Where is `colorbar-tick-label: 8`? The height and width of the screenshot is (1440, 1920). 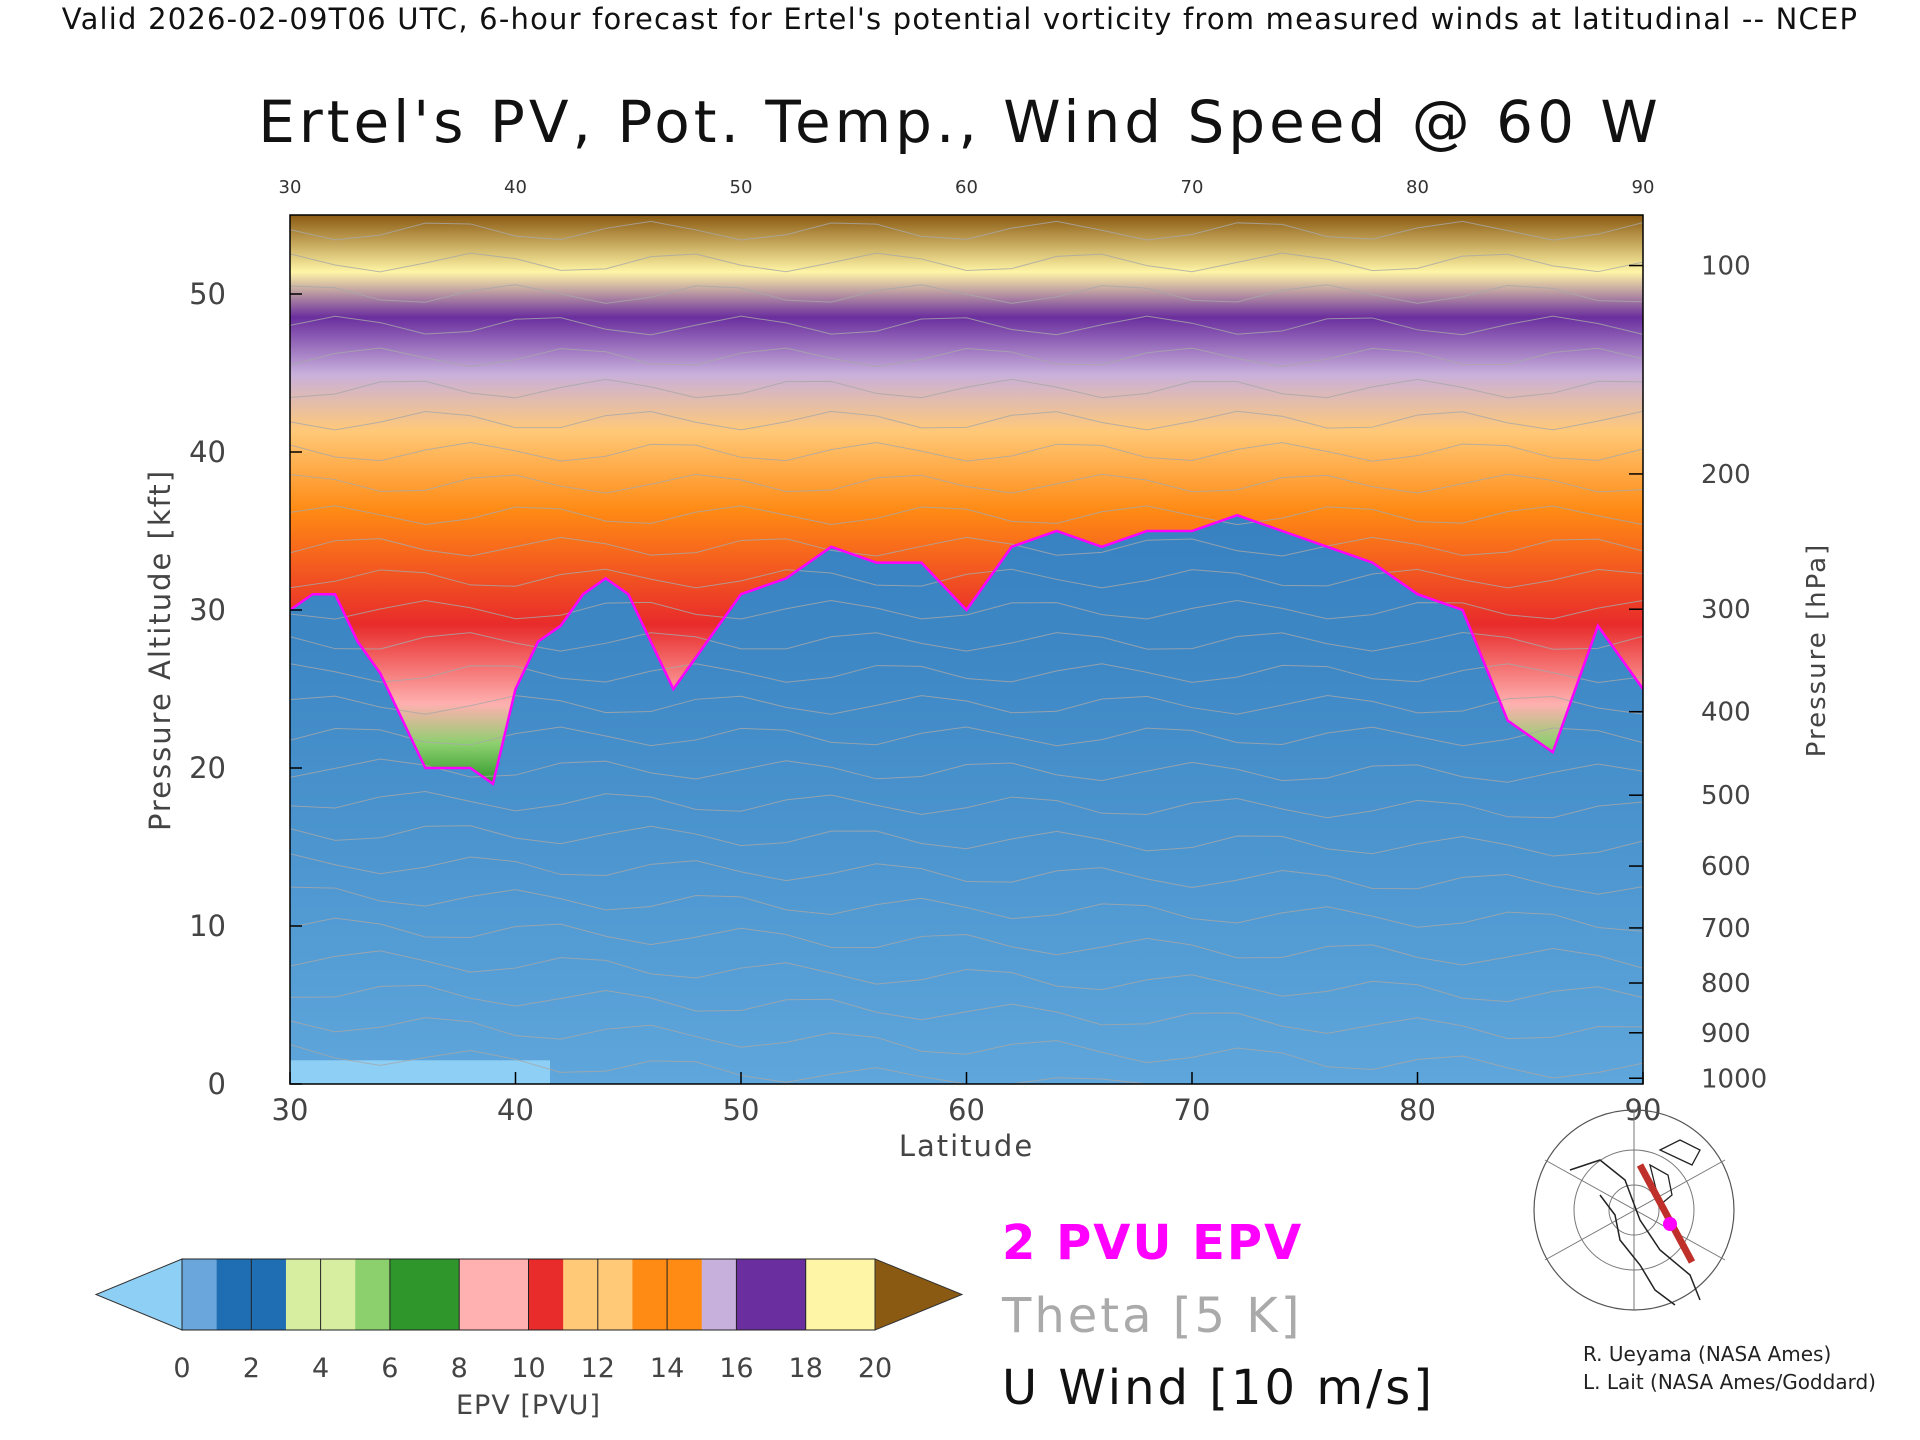
colorbar-tick-label: 8 is located at coordinates (459, 1368).